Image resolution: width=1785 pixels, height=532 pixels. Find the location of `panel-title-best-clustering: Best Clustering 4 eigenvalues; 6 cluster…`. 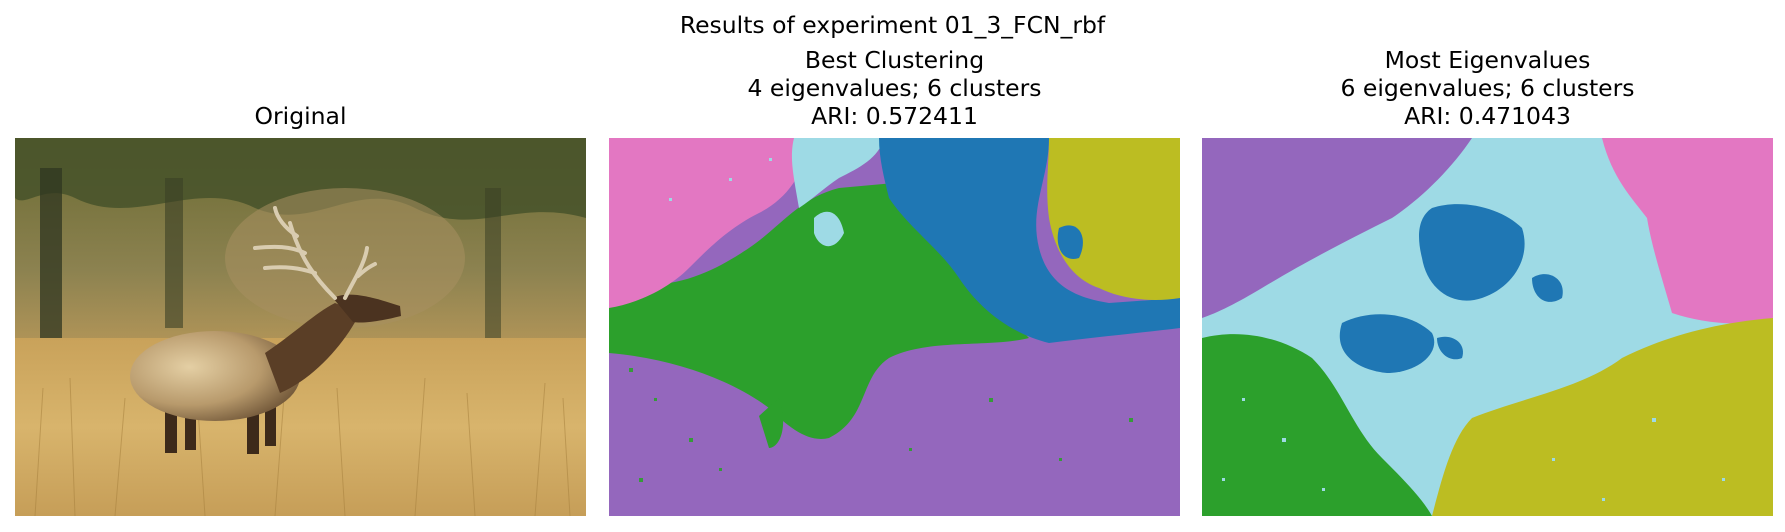

panel-title-best-clustering: Best Clustering 4 eigenvalues; 6 cluster… is located at coordinates (894, 88).